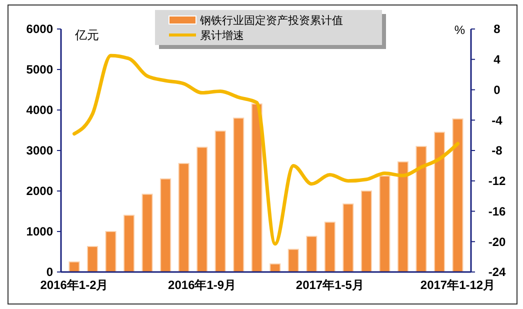 This screenshot has width=523, height=309. I want to click on y2-tick-label: -12, so click(497, 181).